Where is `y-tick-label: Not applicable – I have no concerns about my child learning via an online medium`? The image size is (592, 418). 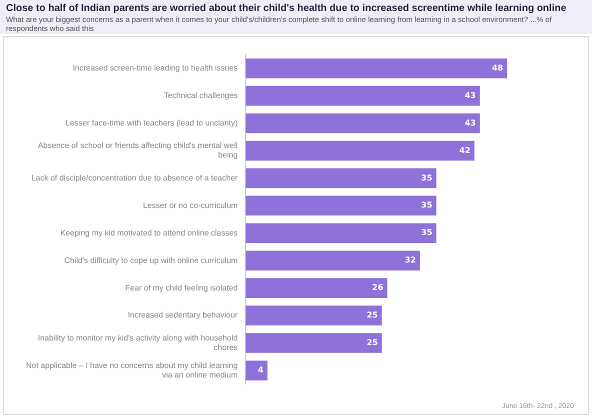 y-tick-label: Not applicable – I have no concerns about my child learning via an online medium is located at coordinates (132, 370).